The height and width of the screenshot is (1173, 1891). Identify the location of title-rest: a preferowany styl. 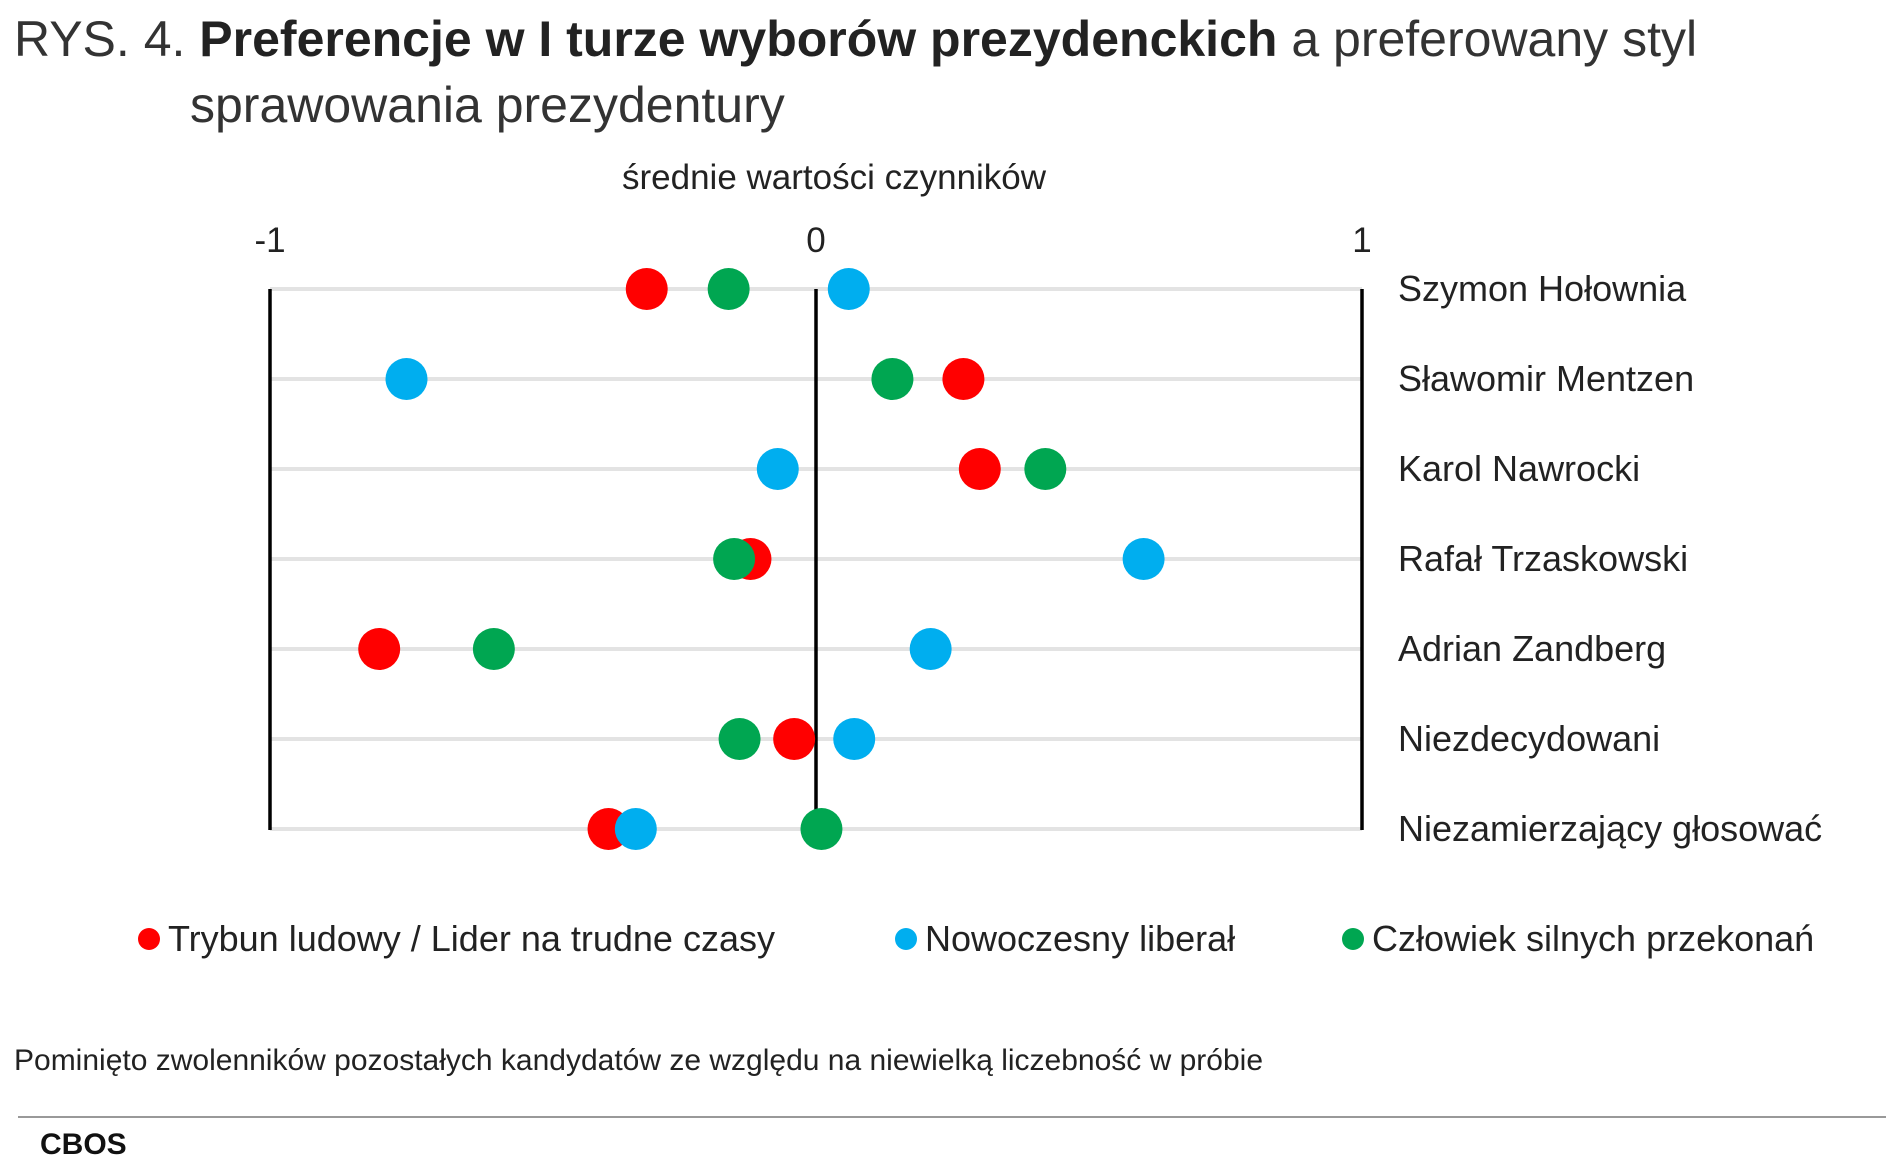
(1494, 39).